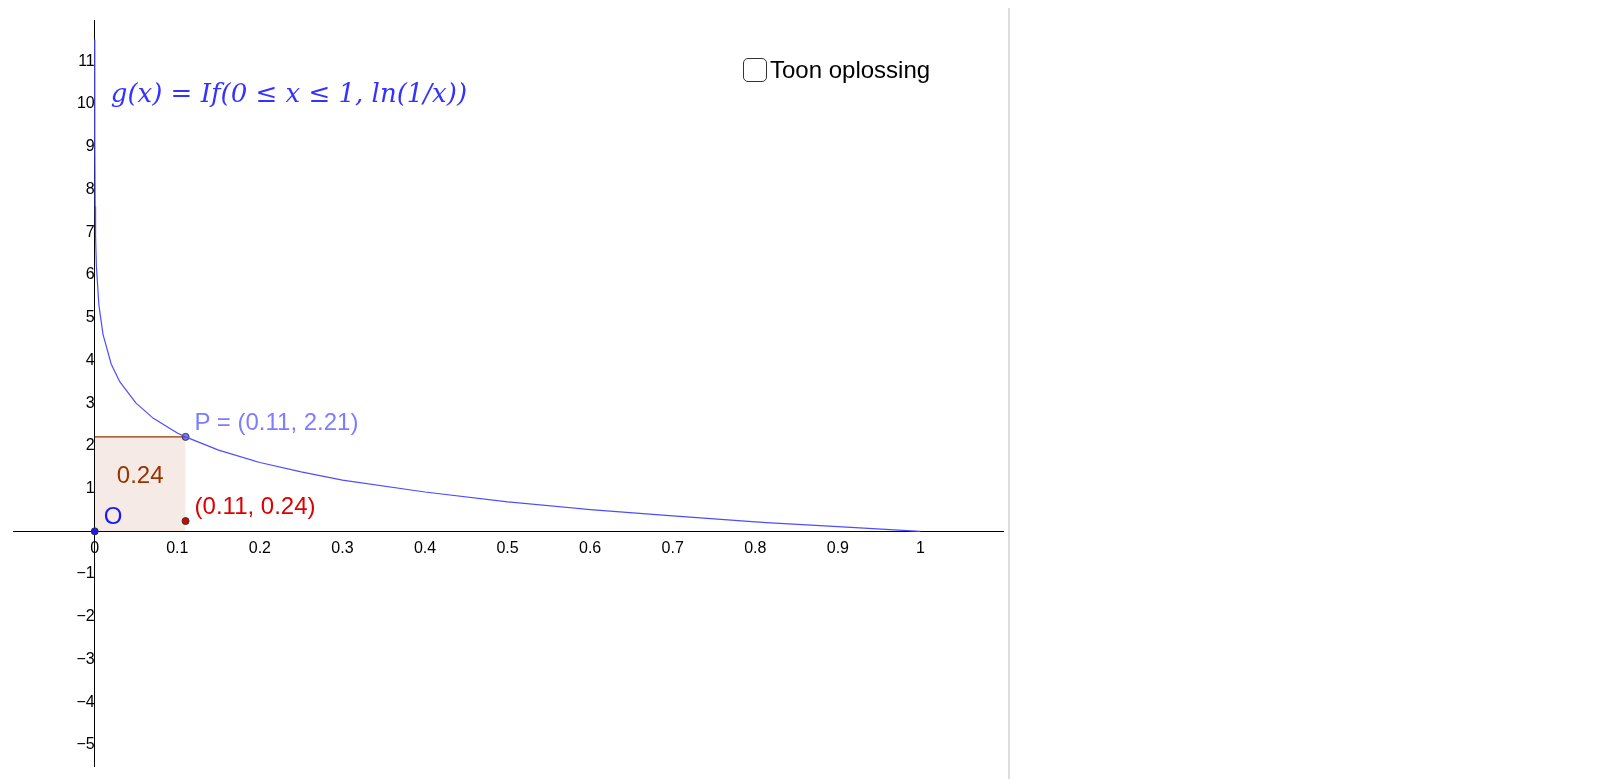 The height and width of the screenshot is (779, 1616). What do you see at coordinates (755, 548) in the screenshot?
I see `x-tick-label: 0.8` at bounding box center [755, 548].